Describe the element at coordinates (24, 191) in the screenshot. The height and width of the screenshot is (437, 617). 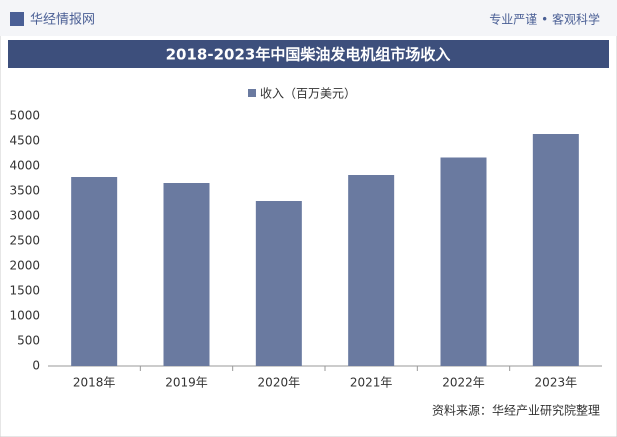
I see `y-tick-label: 3500` at that location.